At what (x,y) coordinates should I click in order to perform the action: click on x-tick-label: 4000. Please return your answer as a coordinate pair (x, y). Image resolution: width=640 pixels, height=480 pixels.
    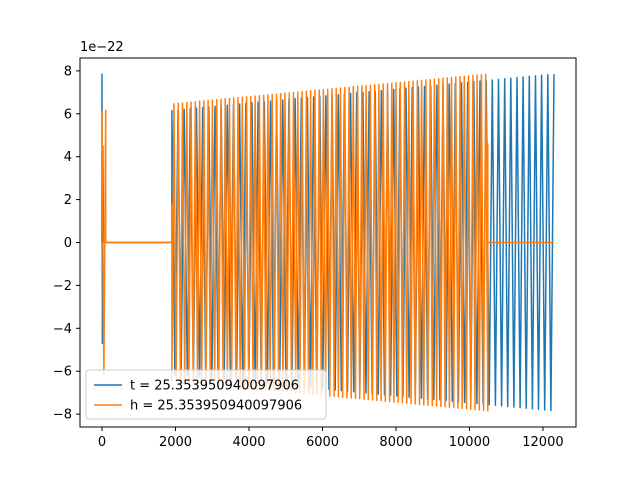
    Looking at the image, I should click on (248, 442).